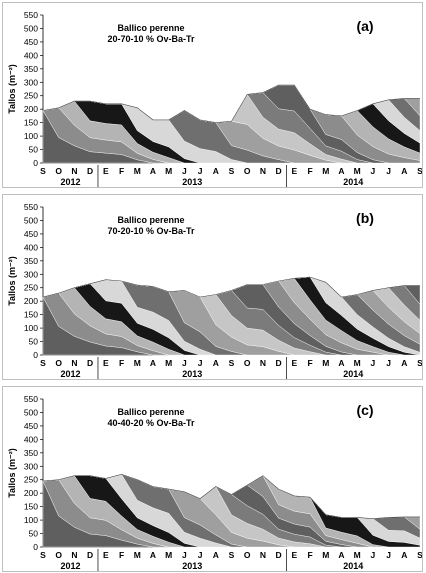 This screenshot has height=573, width=426. What do you see at coordinates (364, 410) in the screenshot?
I see `panel-label: (c)` at bounding box center [364, 410].